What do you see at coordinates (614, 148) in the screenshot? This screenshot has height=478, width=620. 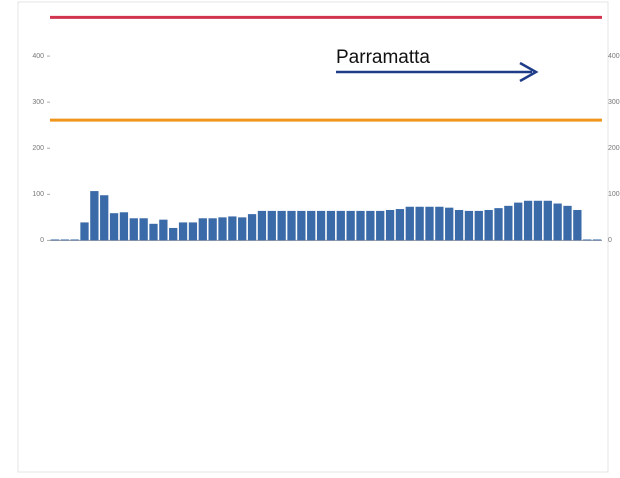 I see `y2-tick-label: 200` at bounding box center [614, 148].